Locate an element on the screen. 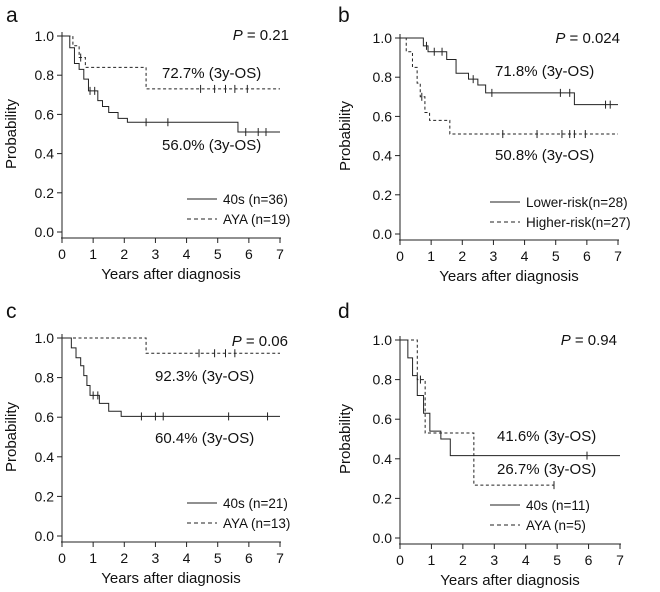 The image size is (660, 592). legend-label: 40s (n=11) is located at coordinates (558, 505).